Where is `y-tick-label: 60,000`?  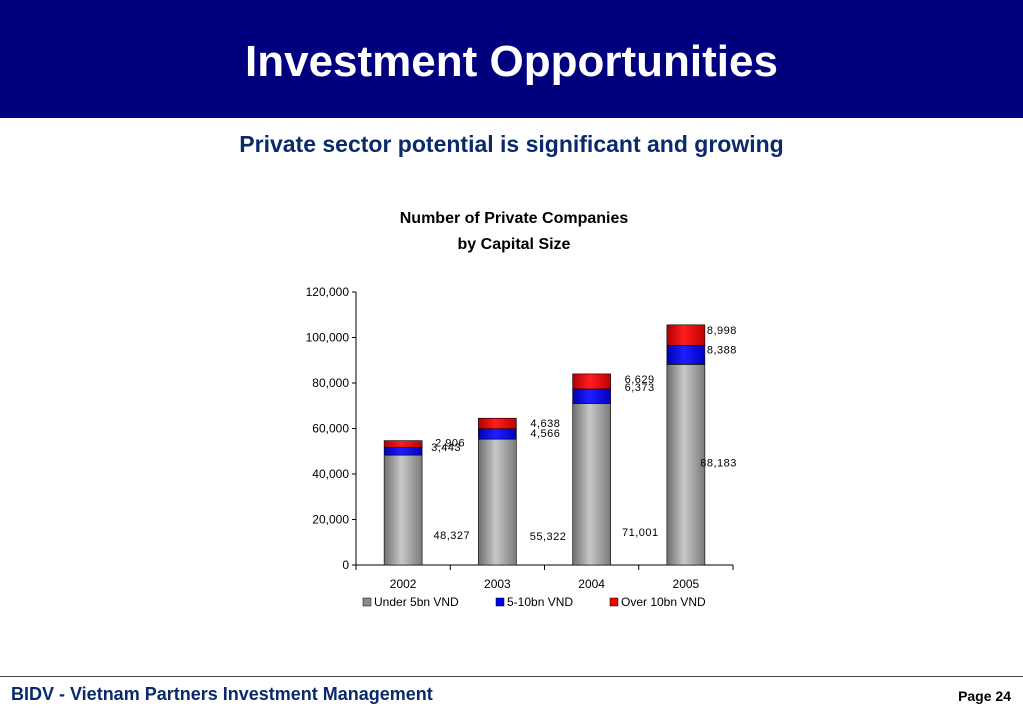 y-tick-label: 60,000 is located at coordinates (330, 429).